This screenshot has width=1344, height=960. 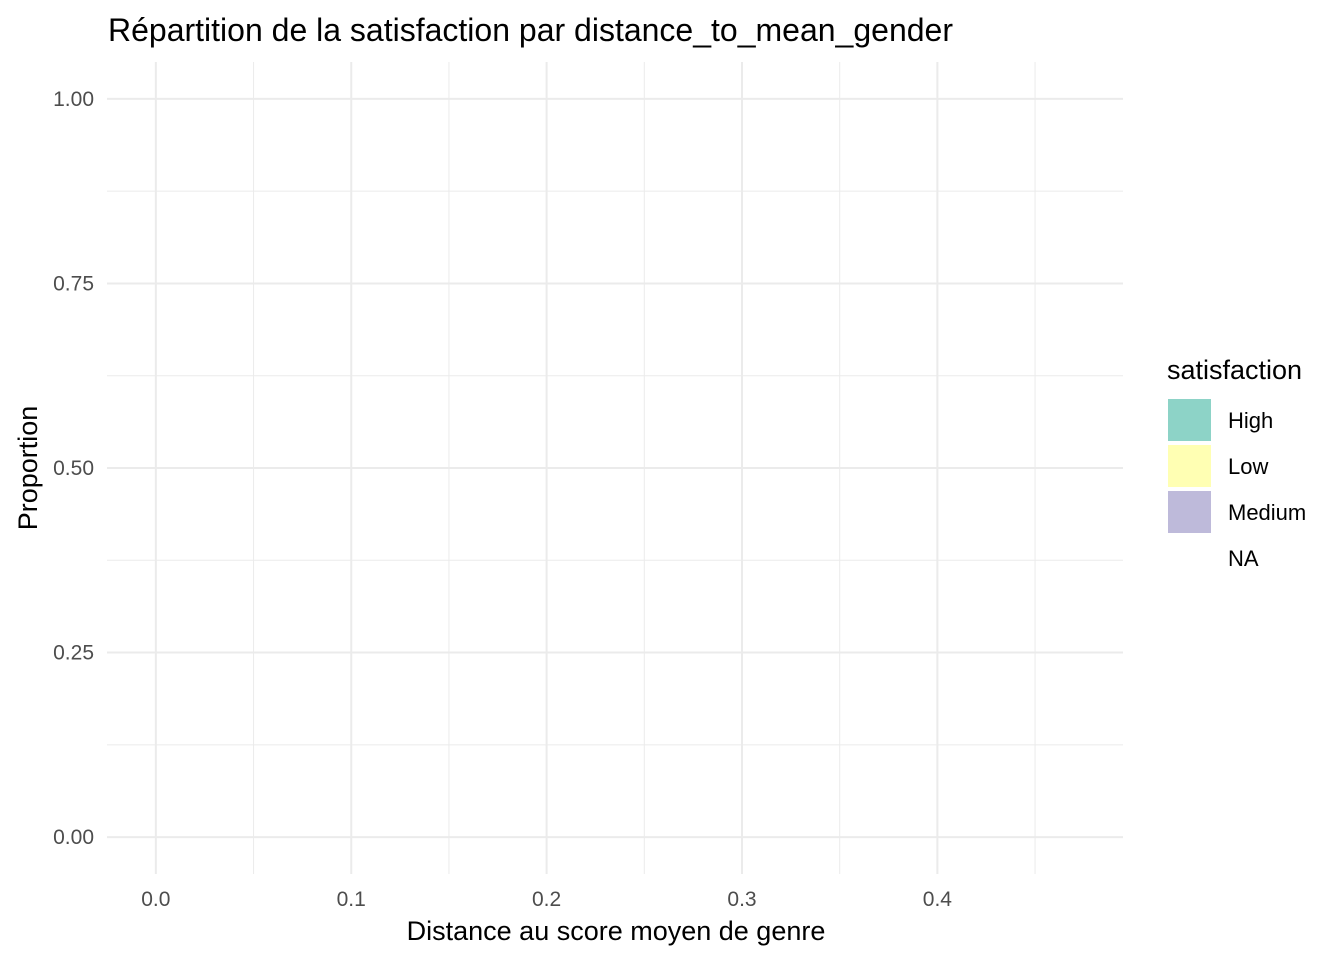 I want to click on y-tick-label-2: 0.50, so click(x=73, y=468).